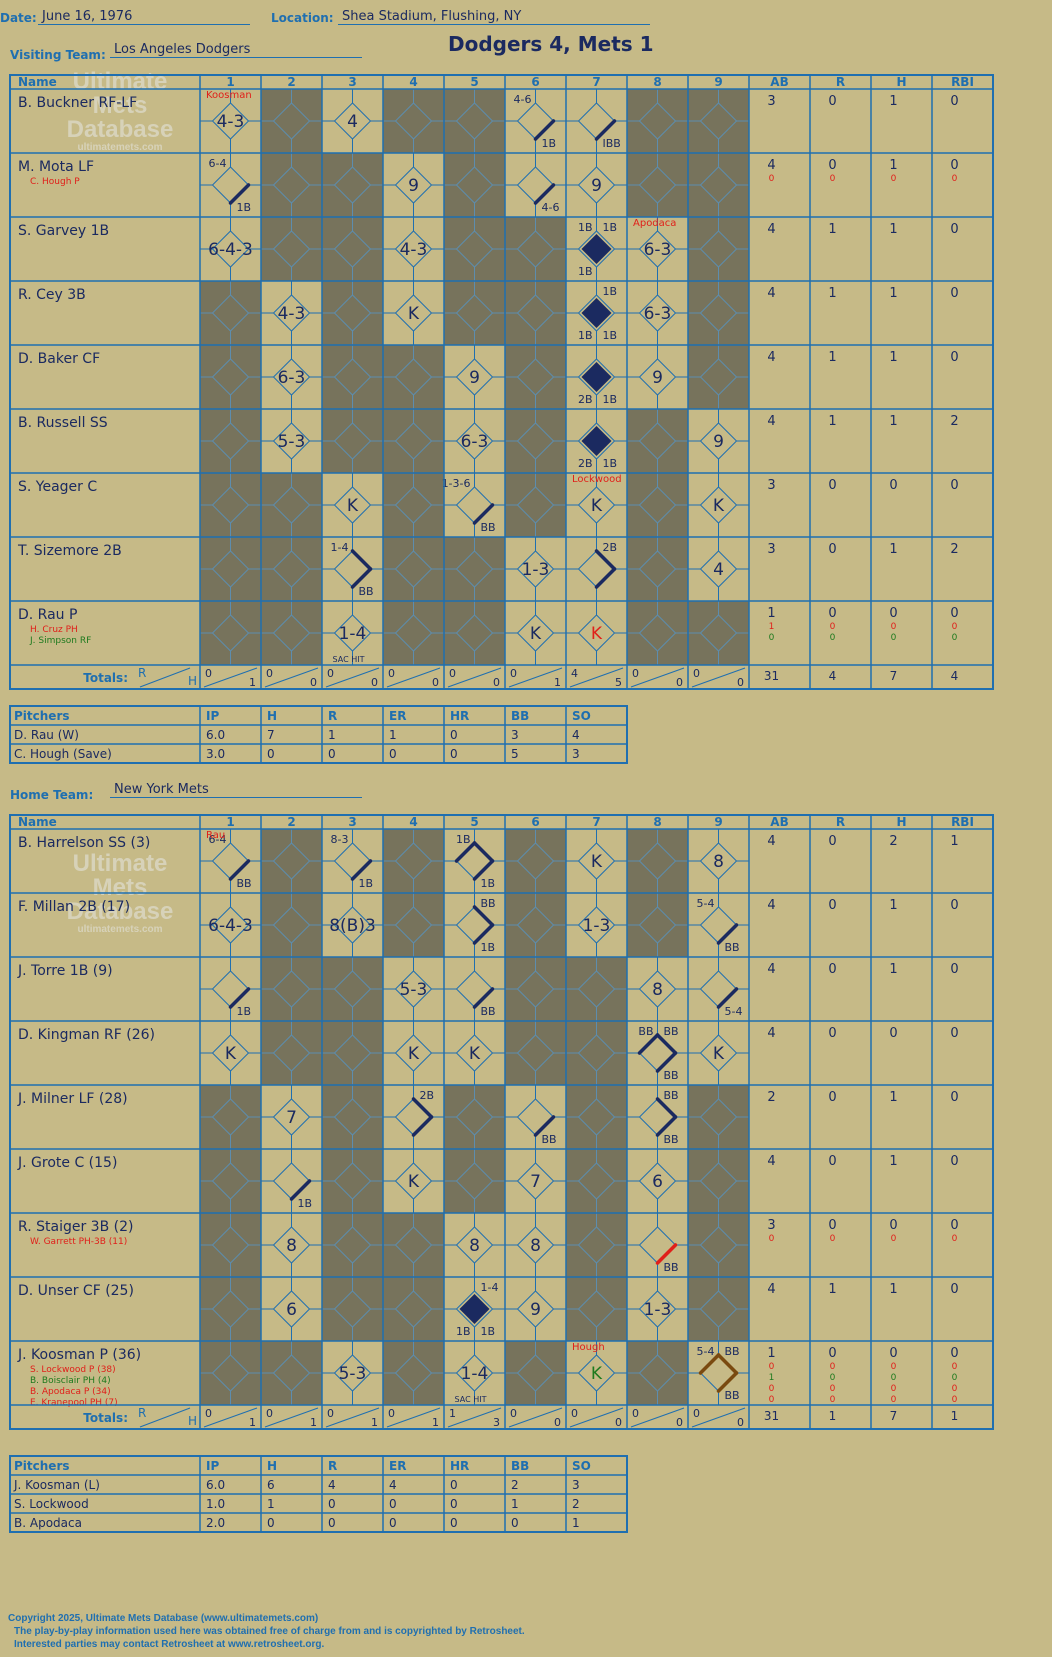 The height and width of the screenshot is (1657, 1052). What do you see at coordinates (833, 676) in the screenshot?
I see `team-stat-total: 4` at bounding box center [833, 676].